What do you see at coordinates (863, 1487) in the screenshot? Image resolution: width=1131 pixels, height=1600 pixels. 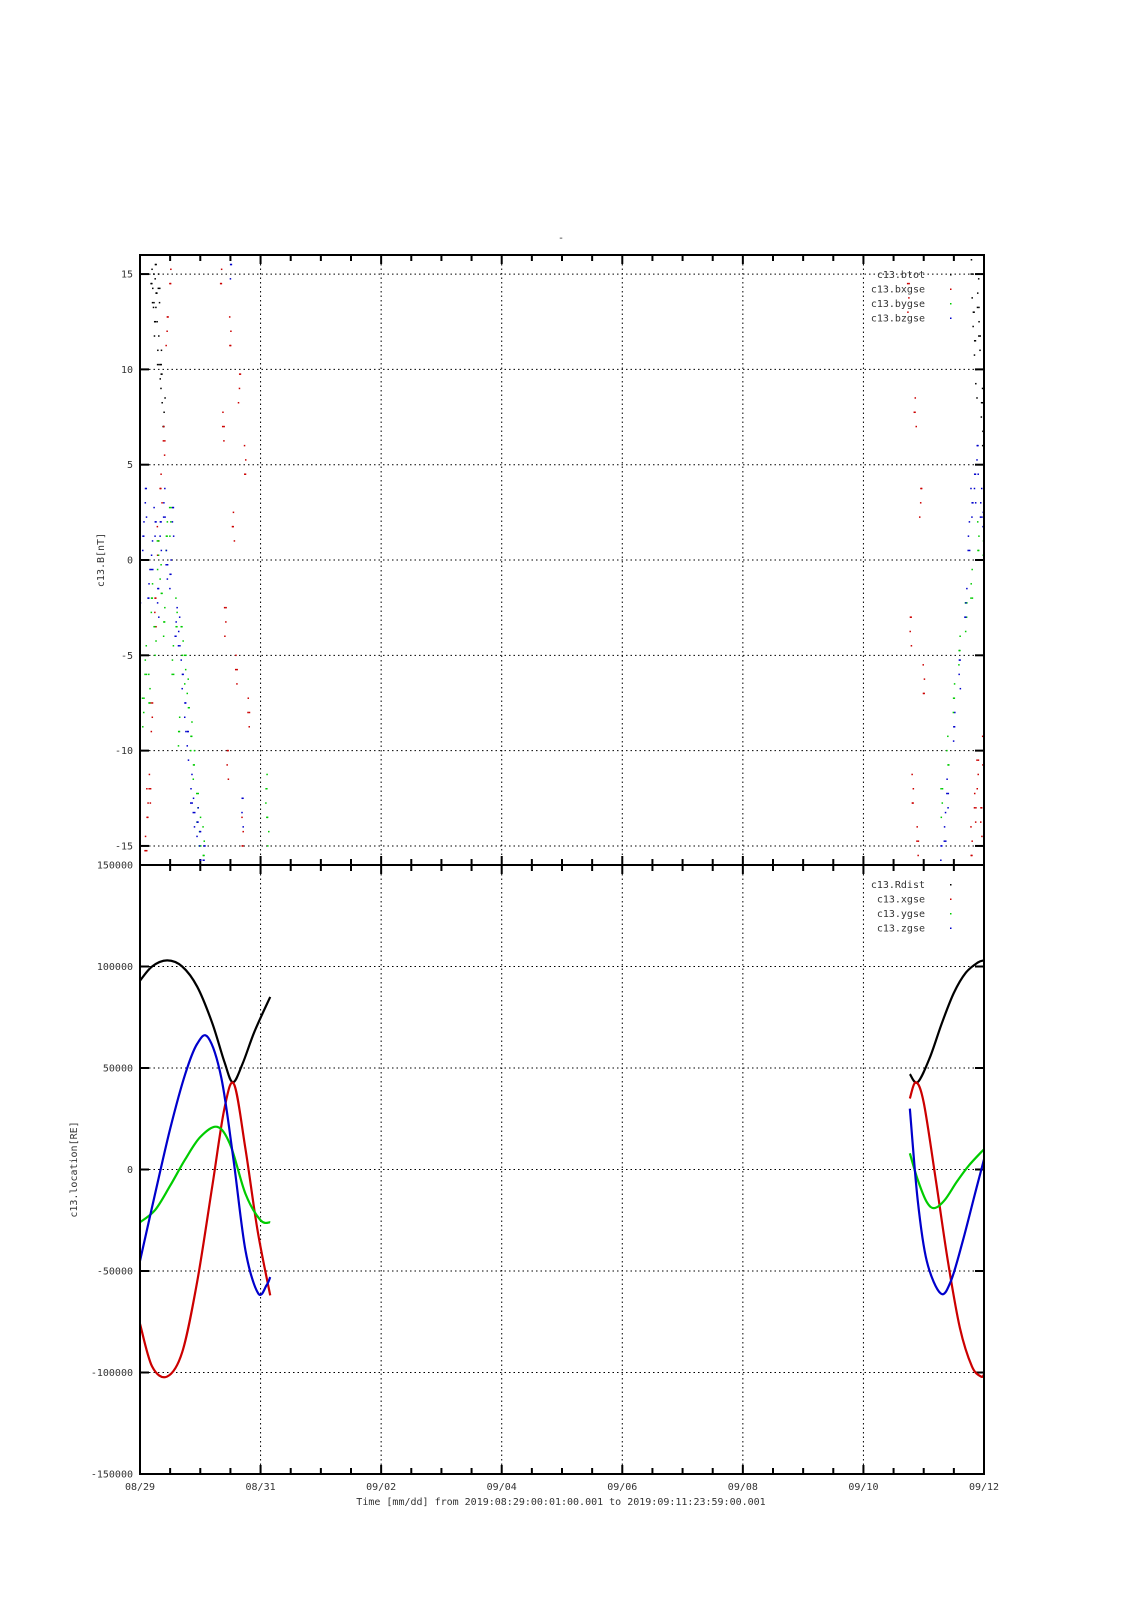 I see `x-tick-label: 09/10` at bounding box center [863, 1487].